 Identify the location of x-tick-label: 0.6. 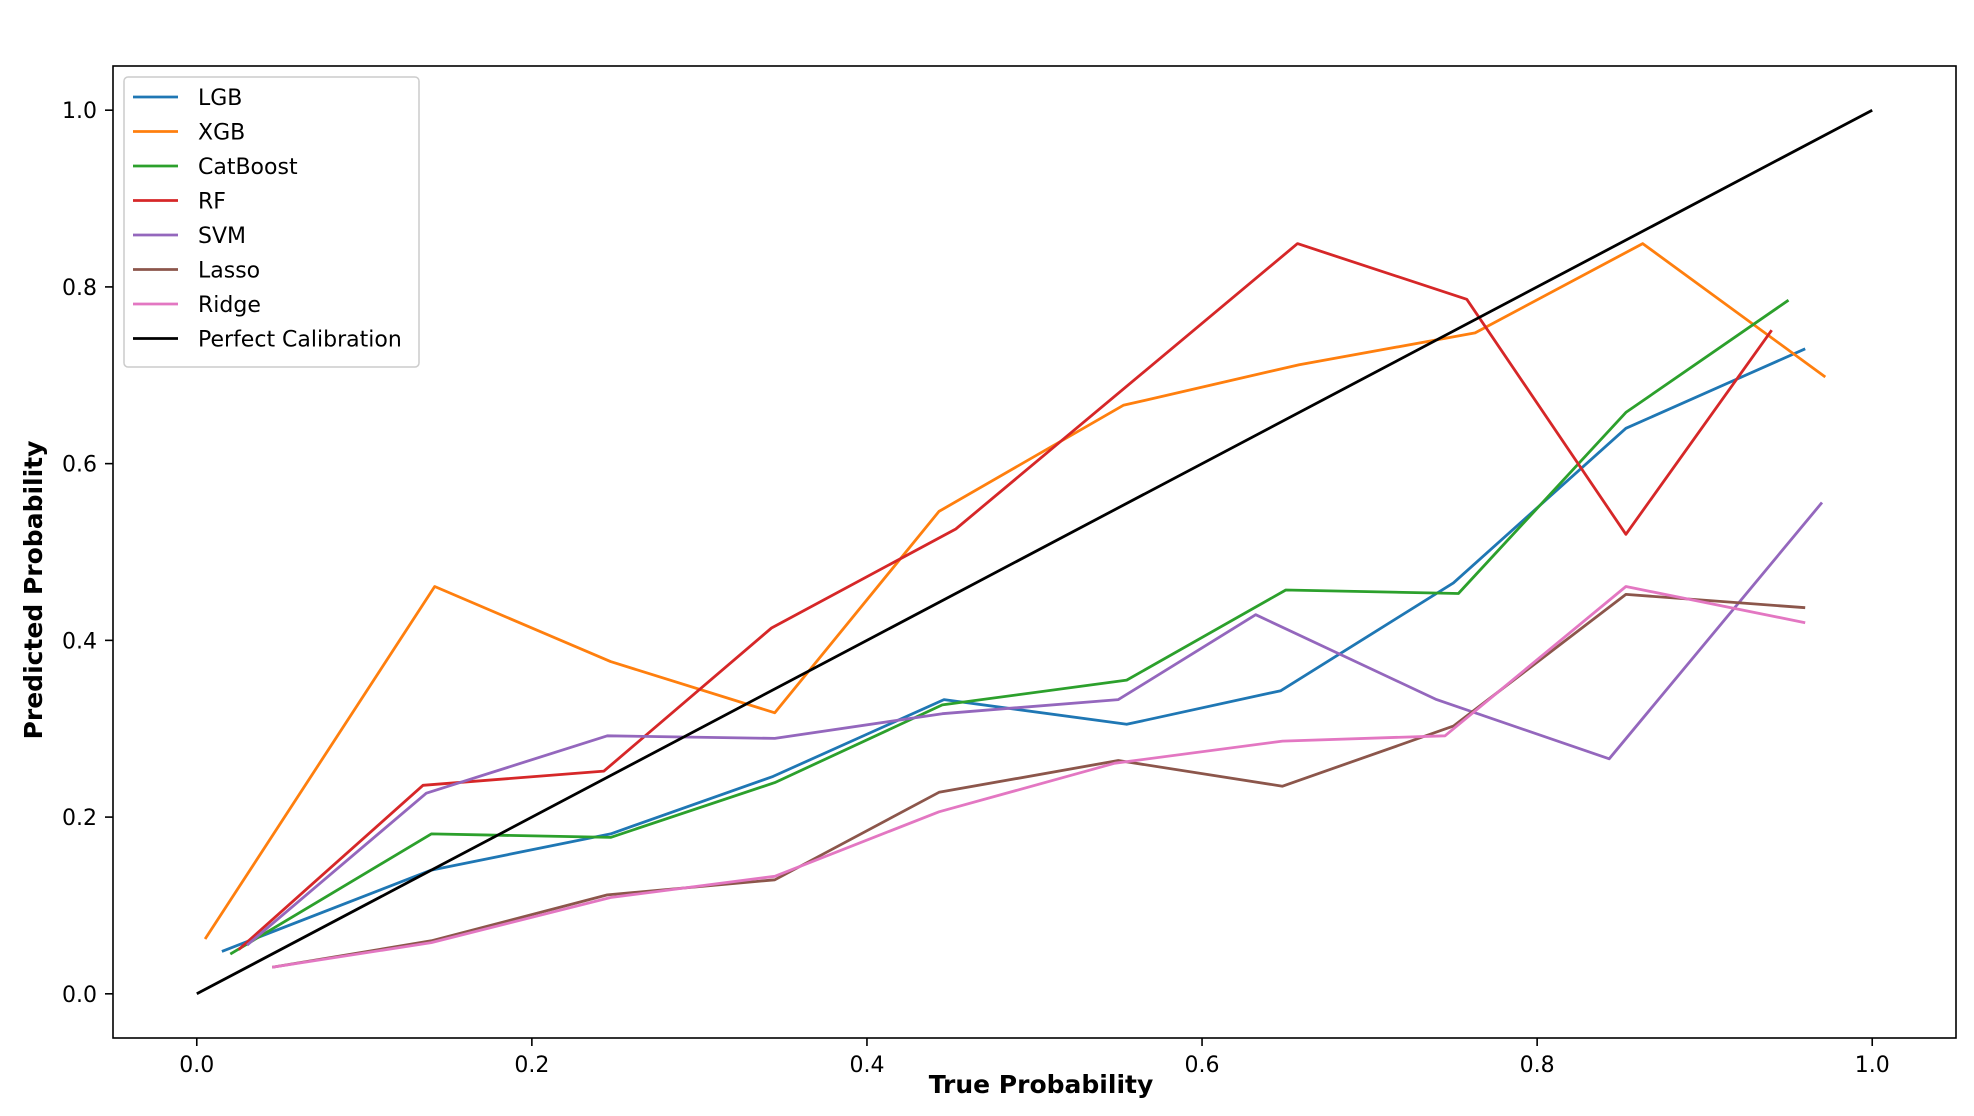
(1202, 1065).